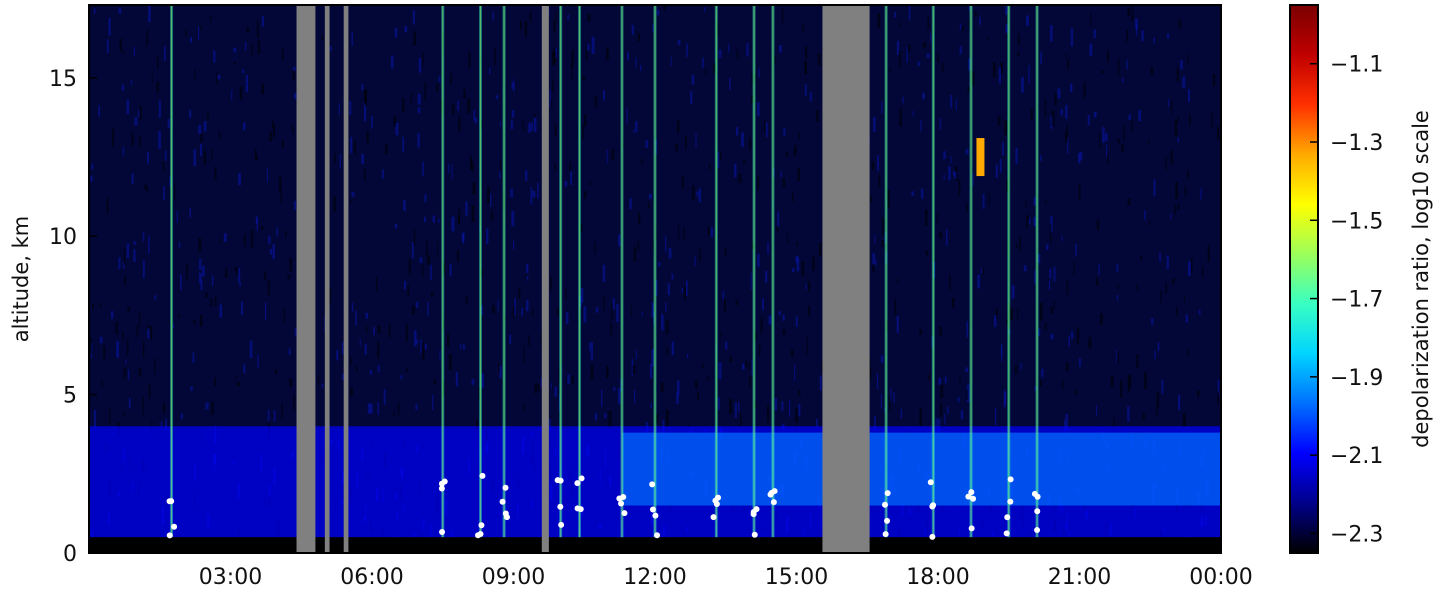  I want to click on colorbar-tick-label: −1.1, so click(1356, 65).